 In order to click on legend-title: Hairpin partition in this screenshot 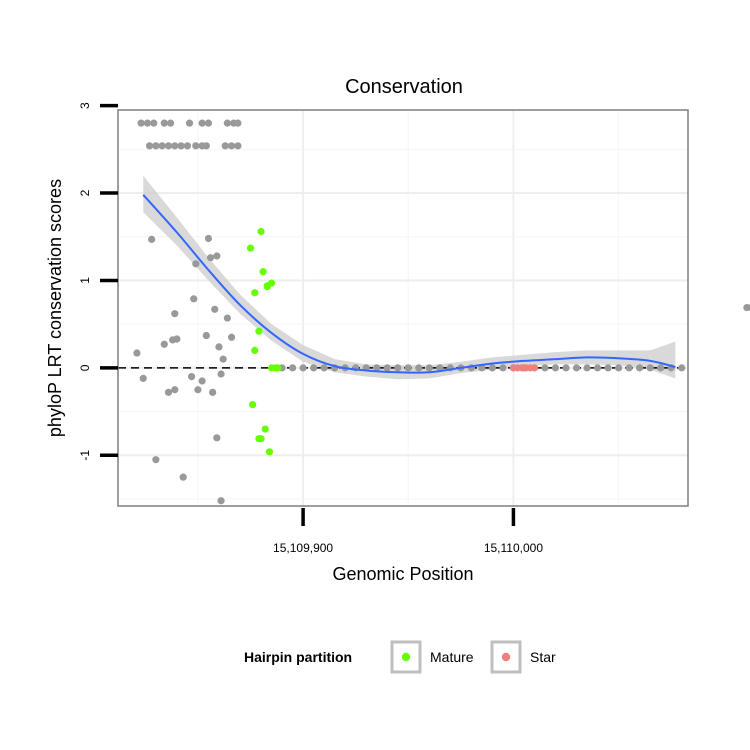, I will do `click(298, 657)`.